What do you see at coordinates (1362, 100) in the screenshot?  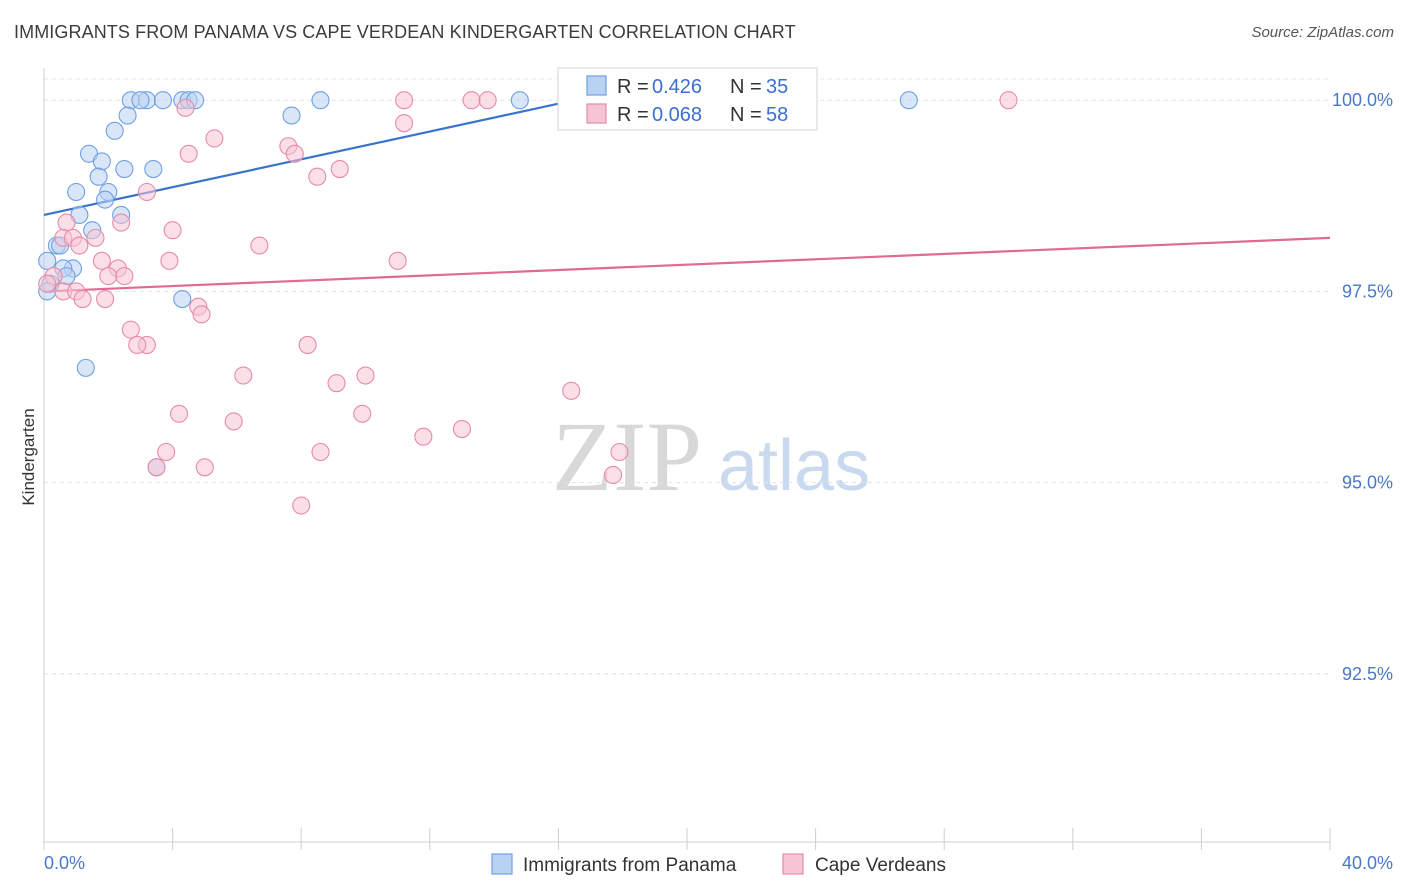 I see `y-tick-label: 100.0%` at bounding box center [1362, 100].